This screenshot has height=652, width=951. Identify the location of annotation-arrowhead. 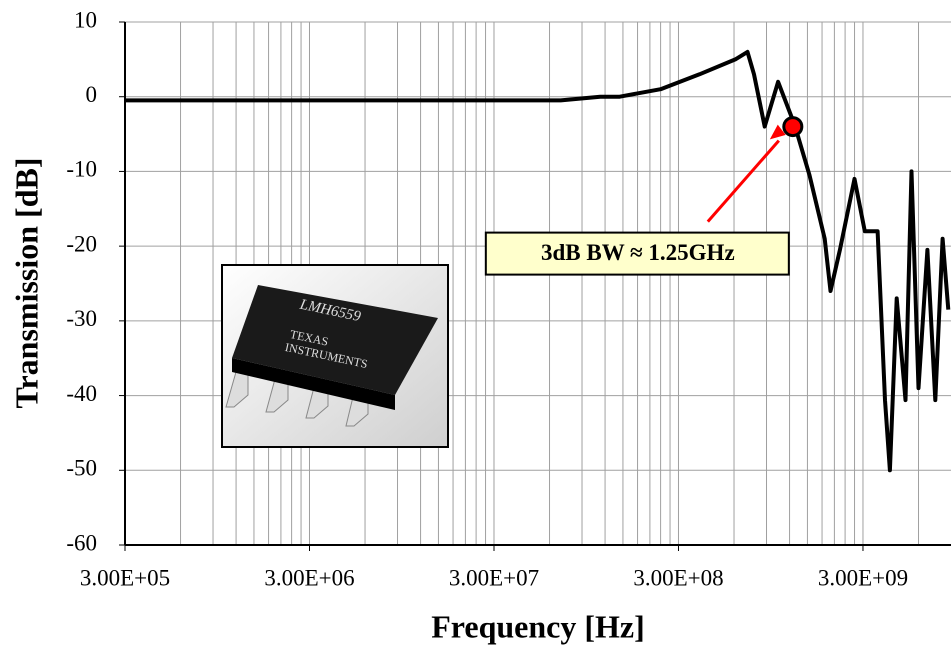
(777, 132).